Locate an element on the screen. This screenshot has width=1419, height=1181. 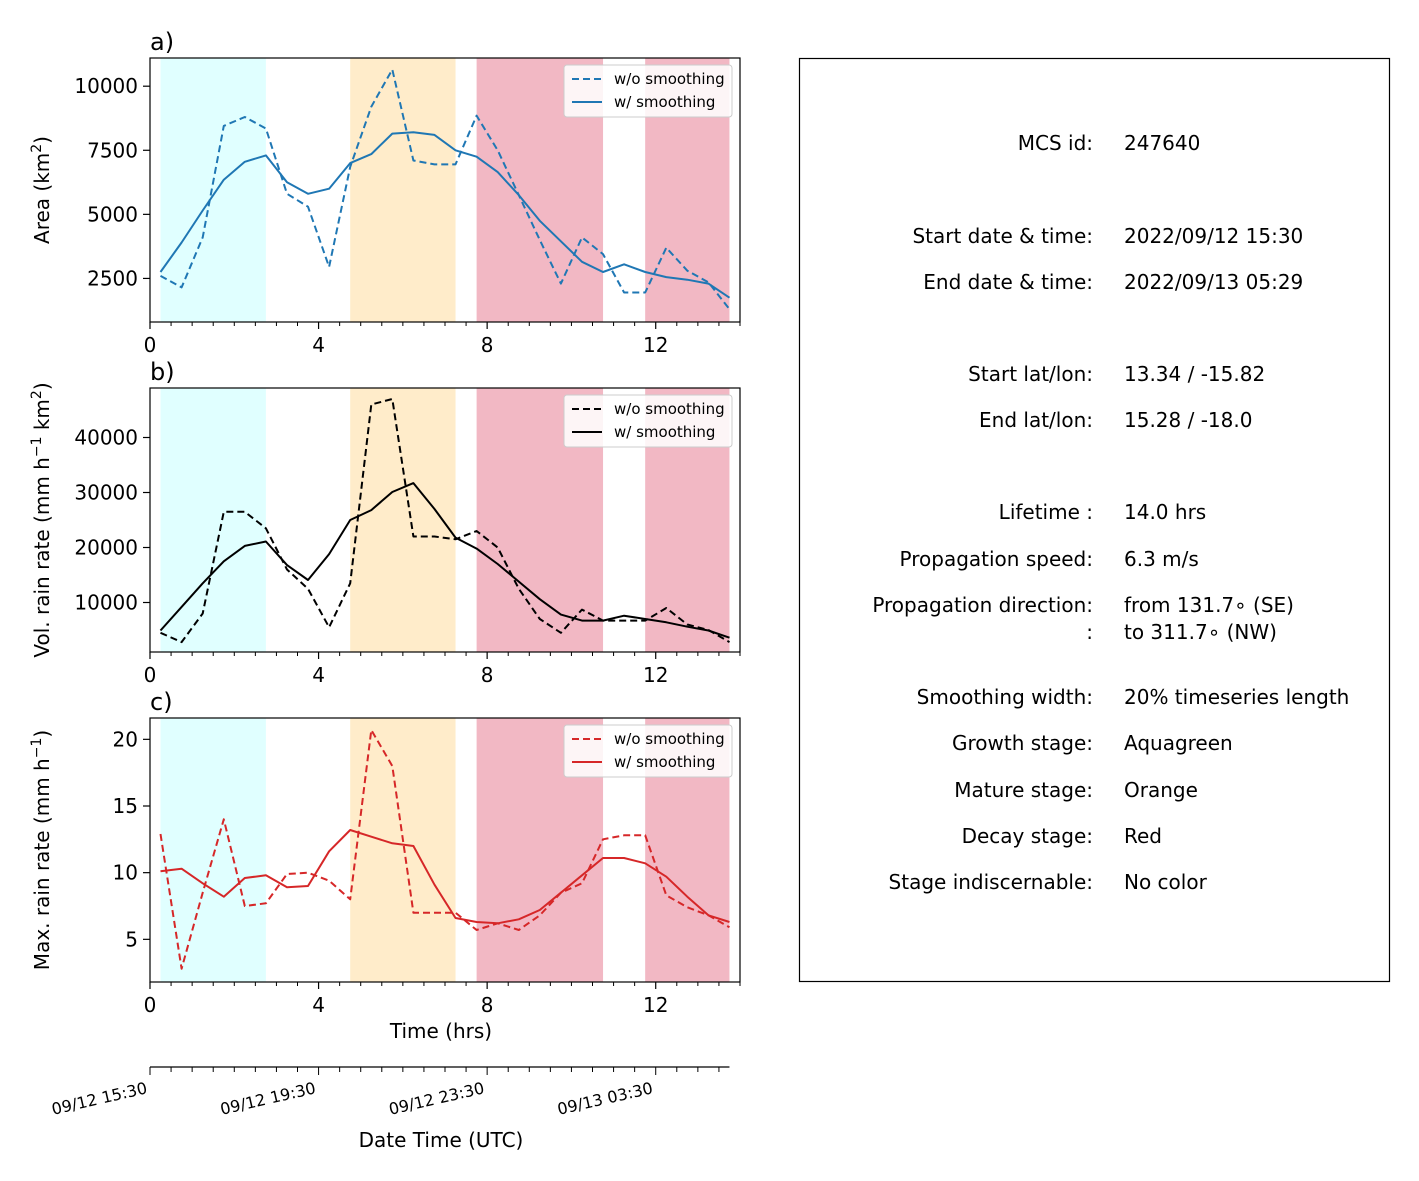
date-axis-title: Date Time (UTC) is located at coordinates (441, 1140).